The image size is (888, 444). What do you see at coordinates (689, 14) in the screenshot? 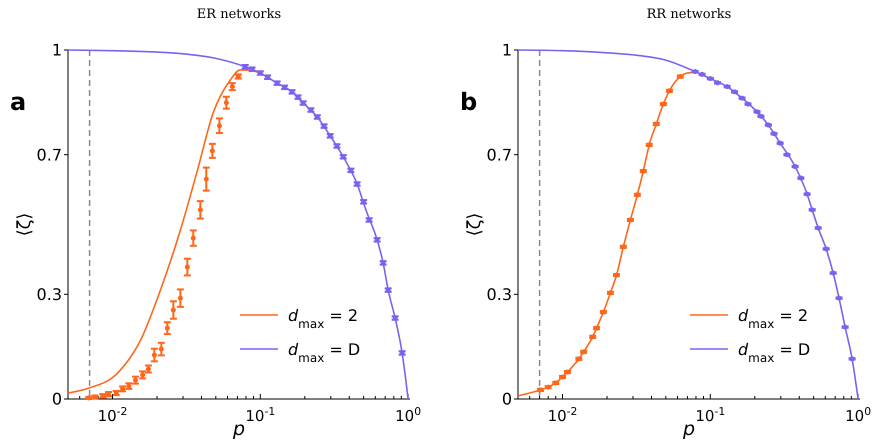
I see `chart-title: RR networks` at bounding box center [689, 14].